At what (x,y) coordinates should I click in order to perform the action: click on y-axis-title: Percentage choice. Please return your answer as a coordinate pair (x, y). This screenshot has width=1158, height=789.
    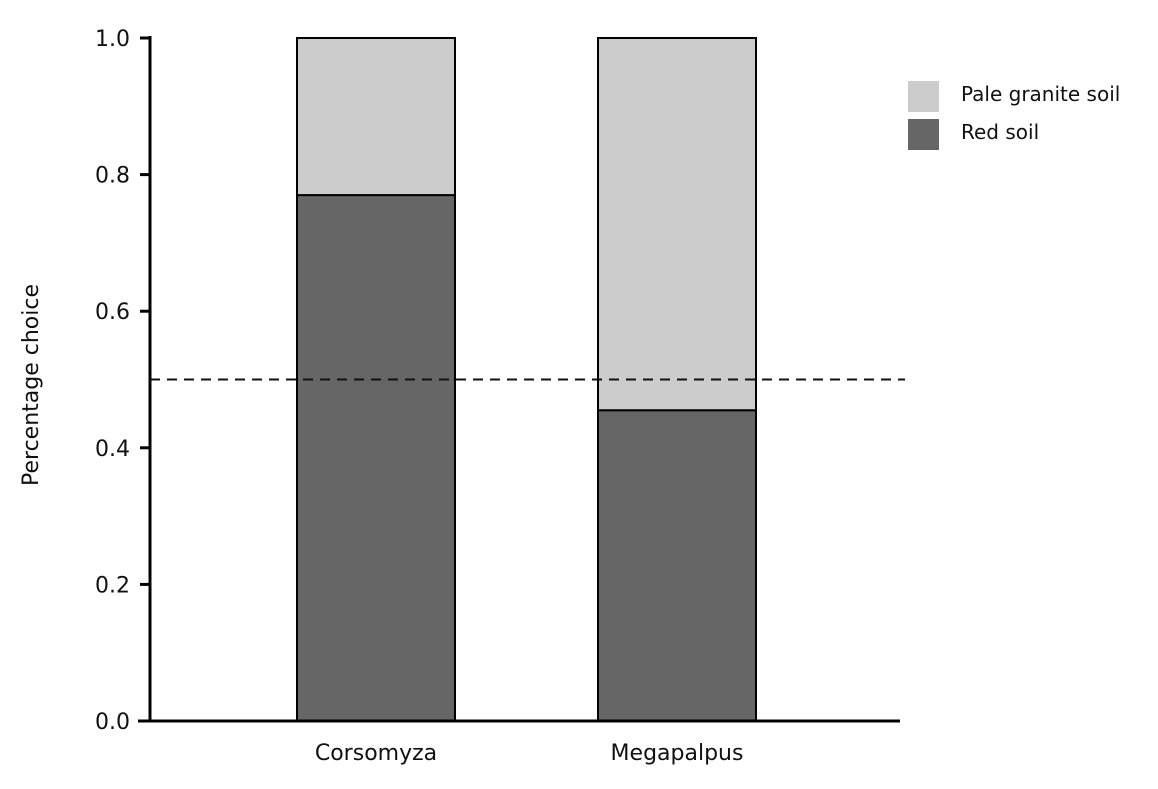
    Looking at the image, I should click on (31, 385).